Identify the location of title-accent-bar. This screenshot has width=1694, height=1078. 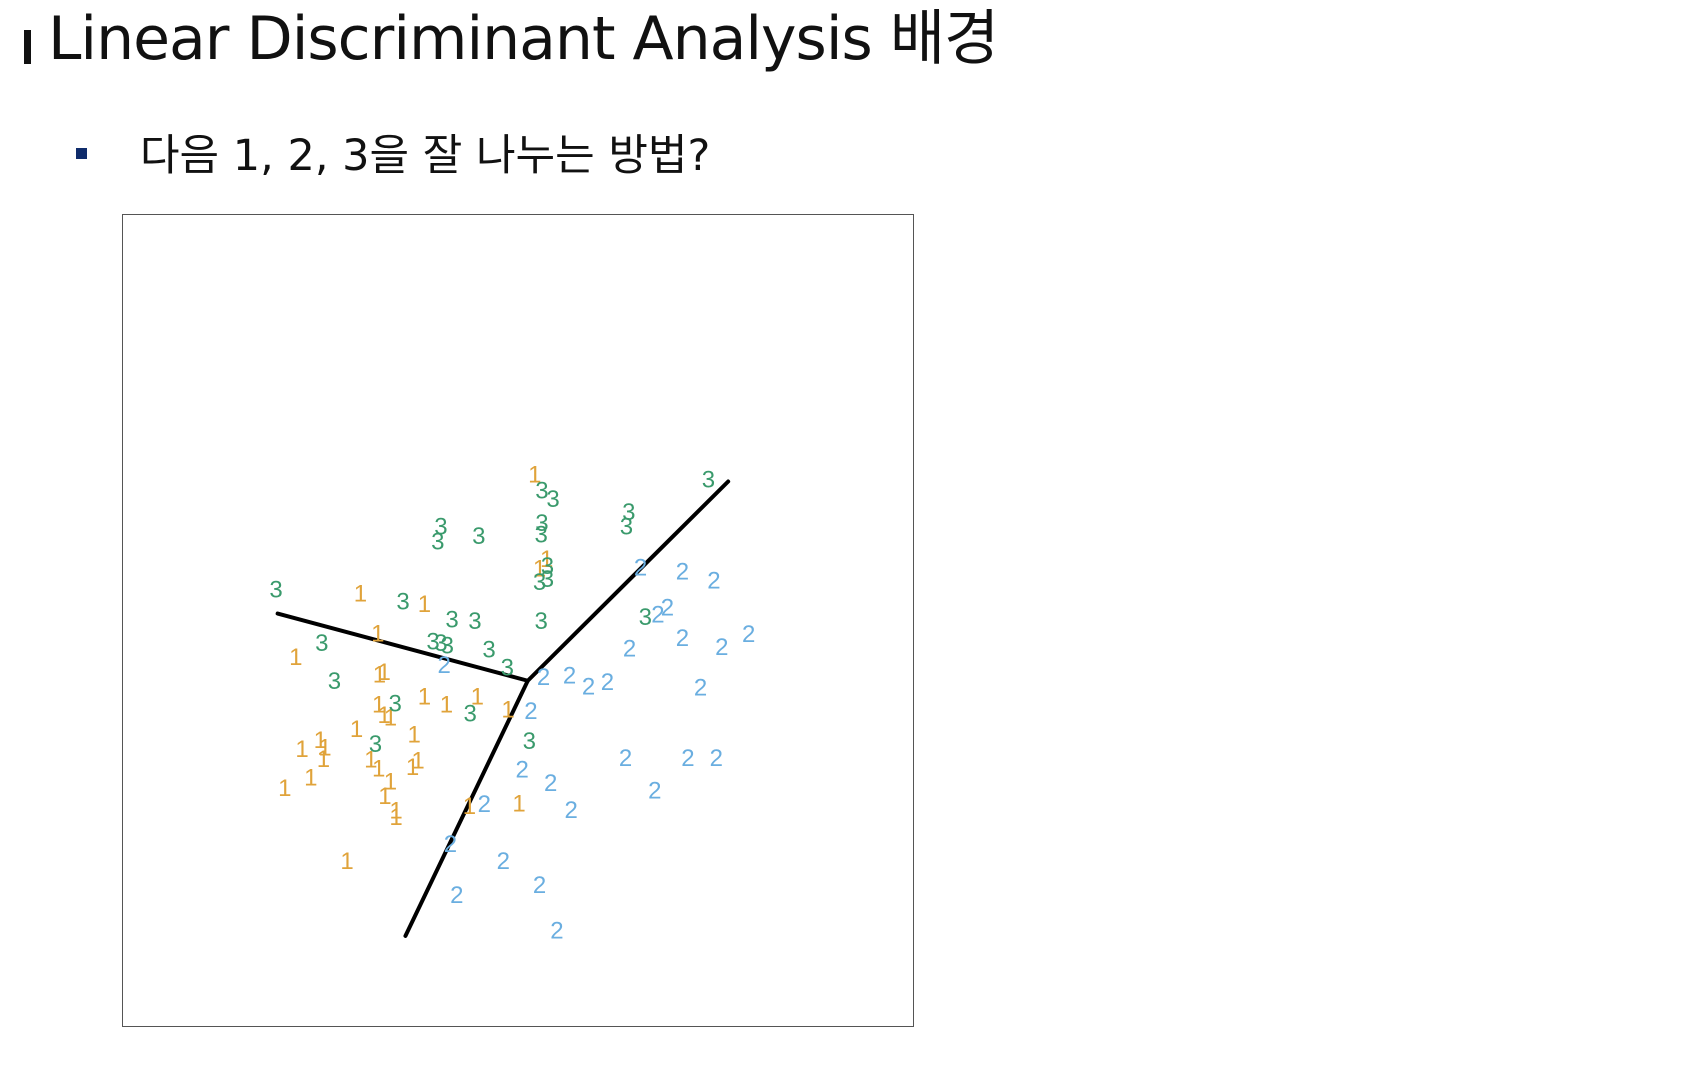
(27, 47).